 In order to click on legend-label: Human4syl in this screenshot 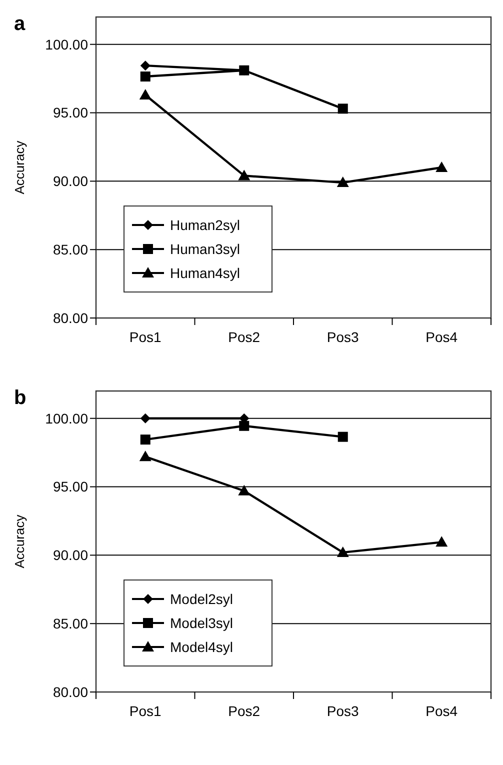, I will do `click(205, 272)`.